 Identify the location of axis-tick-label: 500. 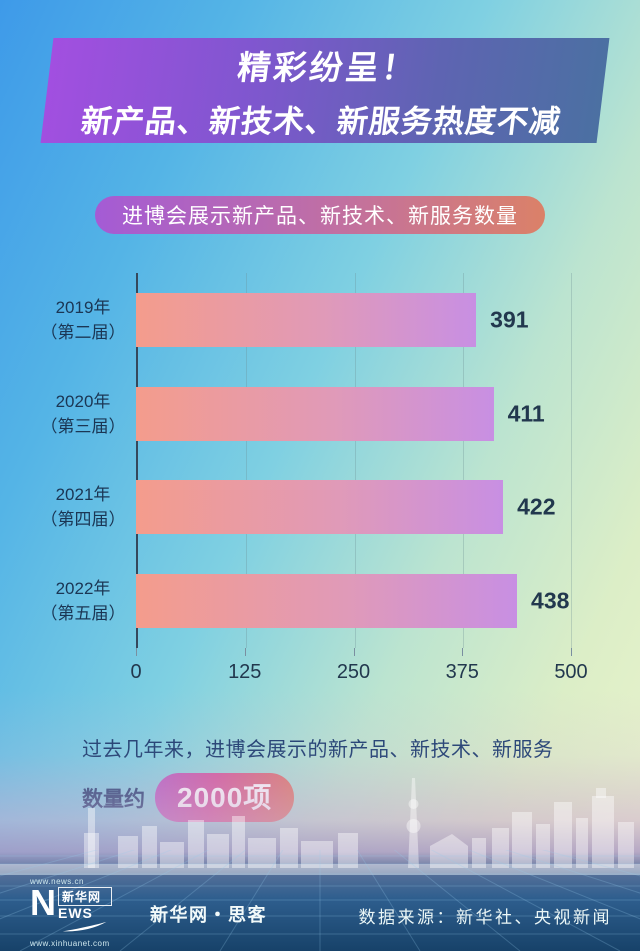
(571, 672).